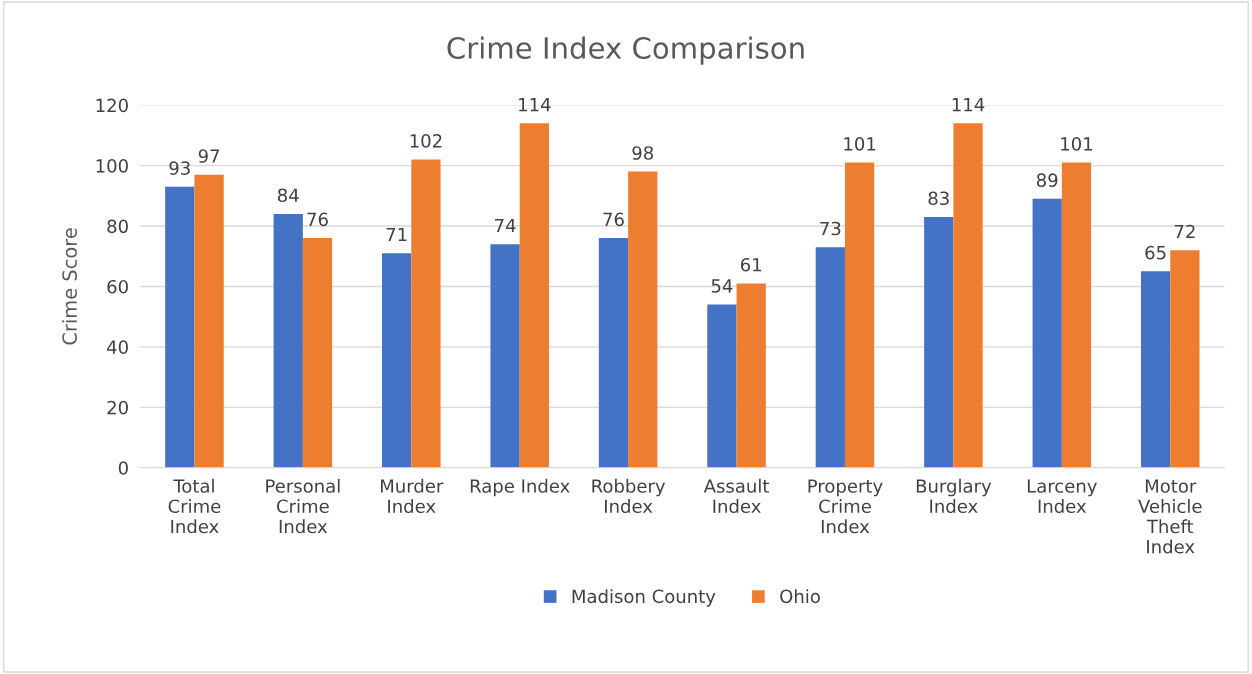 The image size is (1252, 674). What do you see at coordinates (1170, 516) in the screenshot?
I see `x-tick-label: Motor Vehicle Theft Index` at bounding box center [1170, 516].